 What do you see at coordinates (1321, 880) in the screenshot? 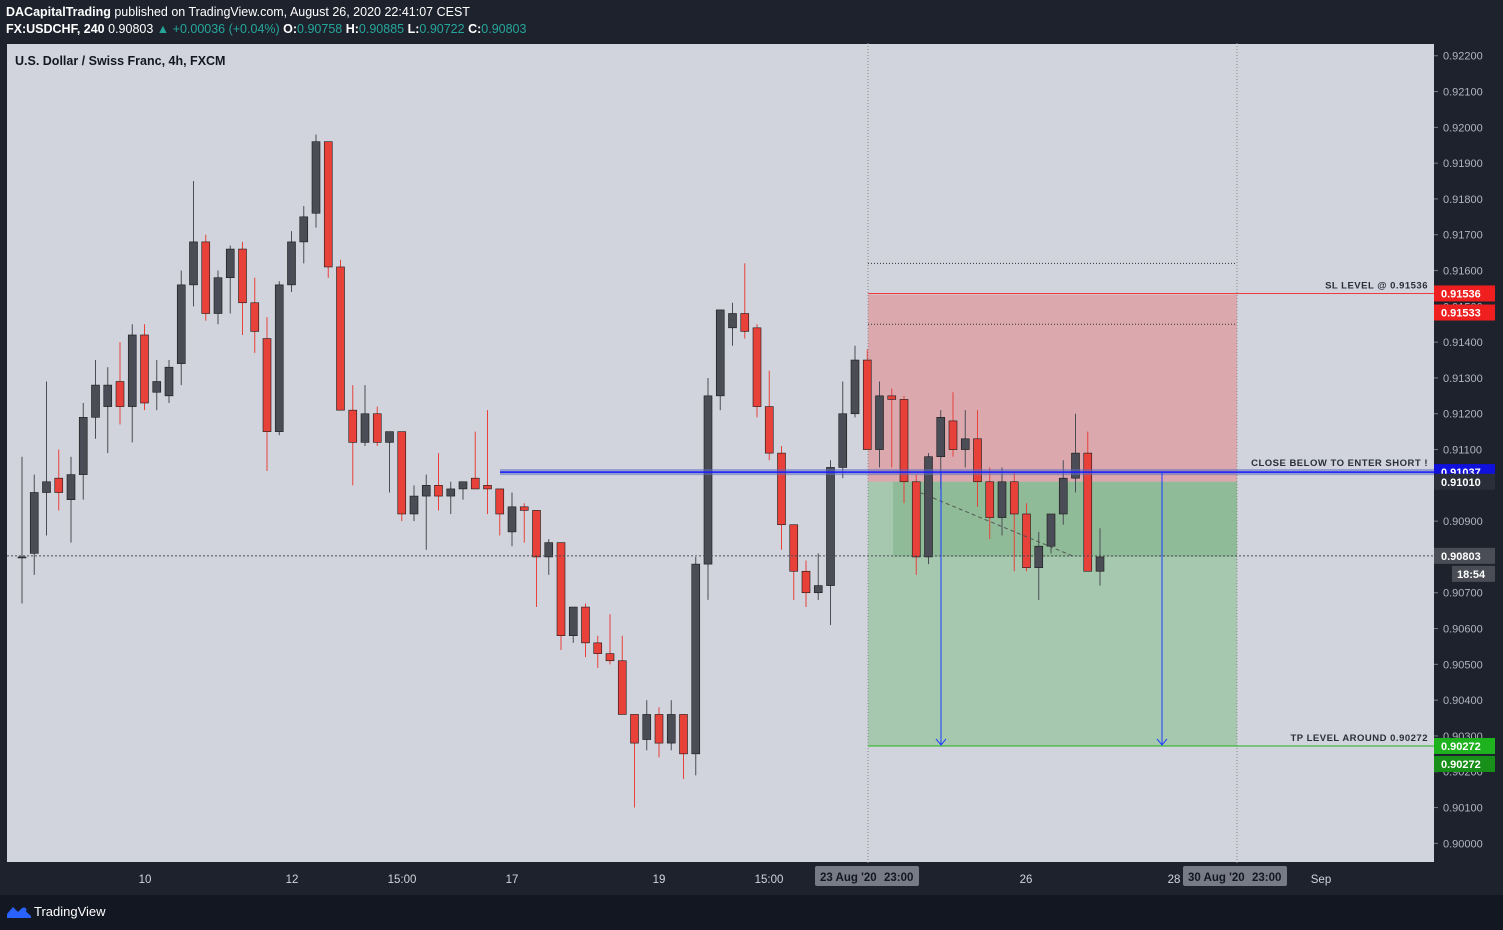
I see `x-tick-label: Sep` at bounding box center [1321, 880].